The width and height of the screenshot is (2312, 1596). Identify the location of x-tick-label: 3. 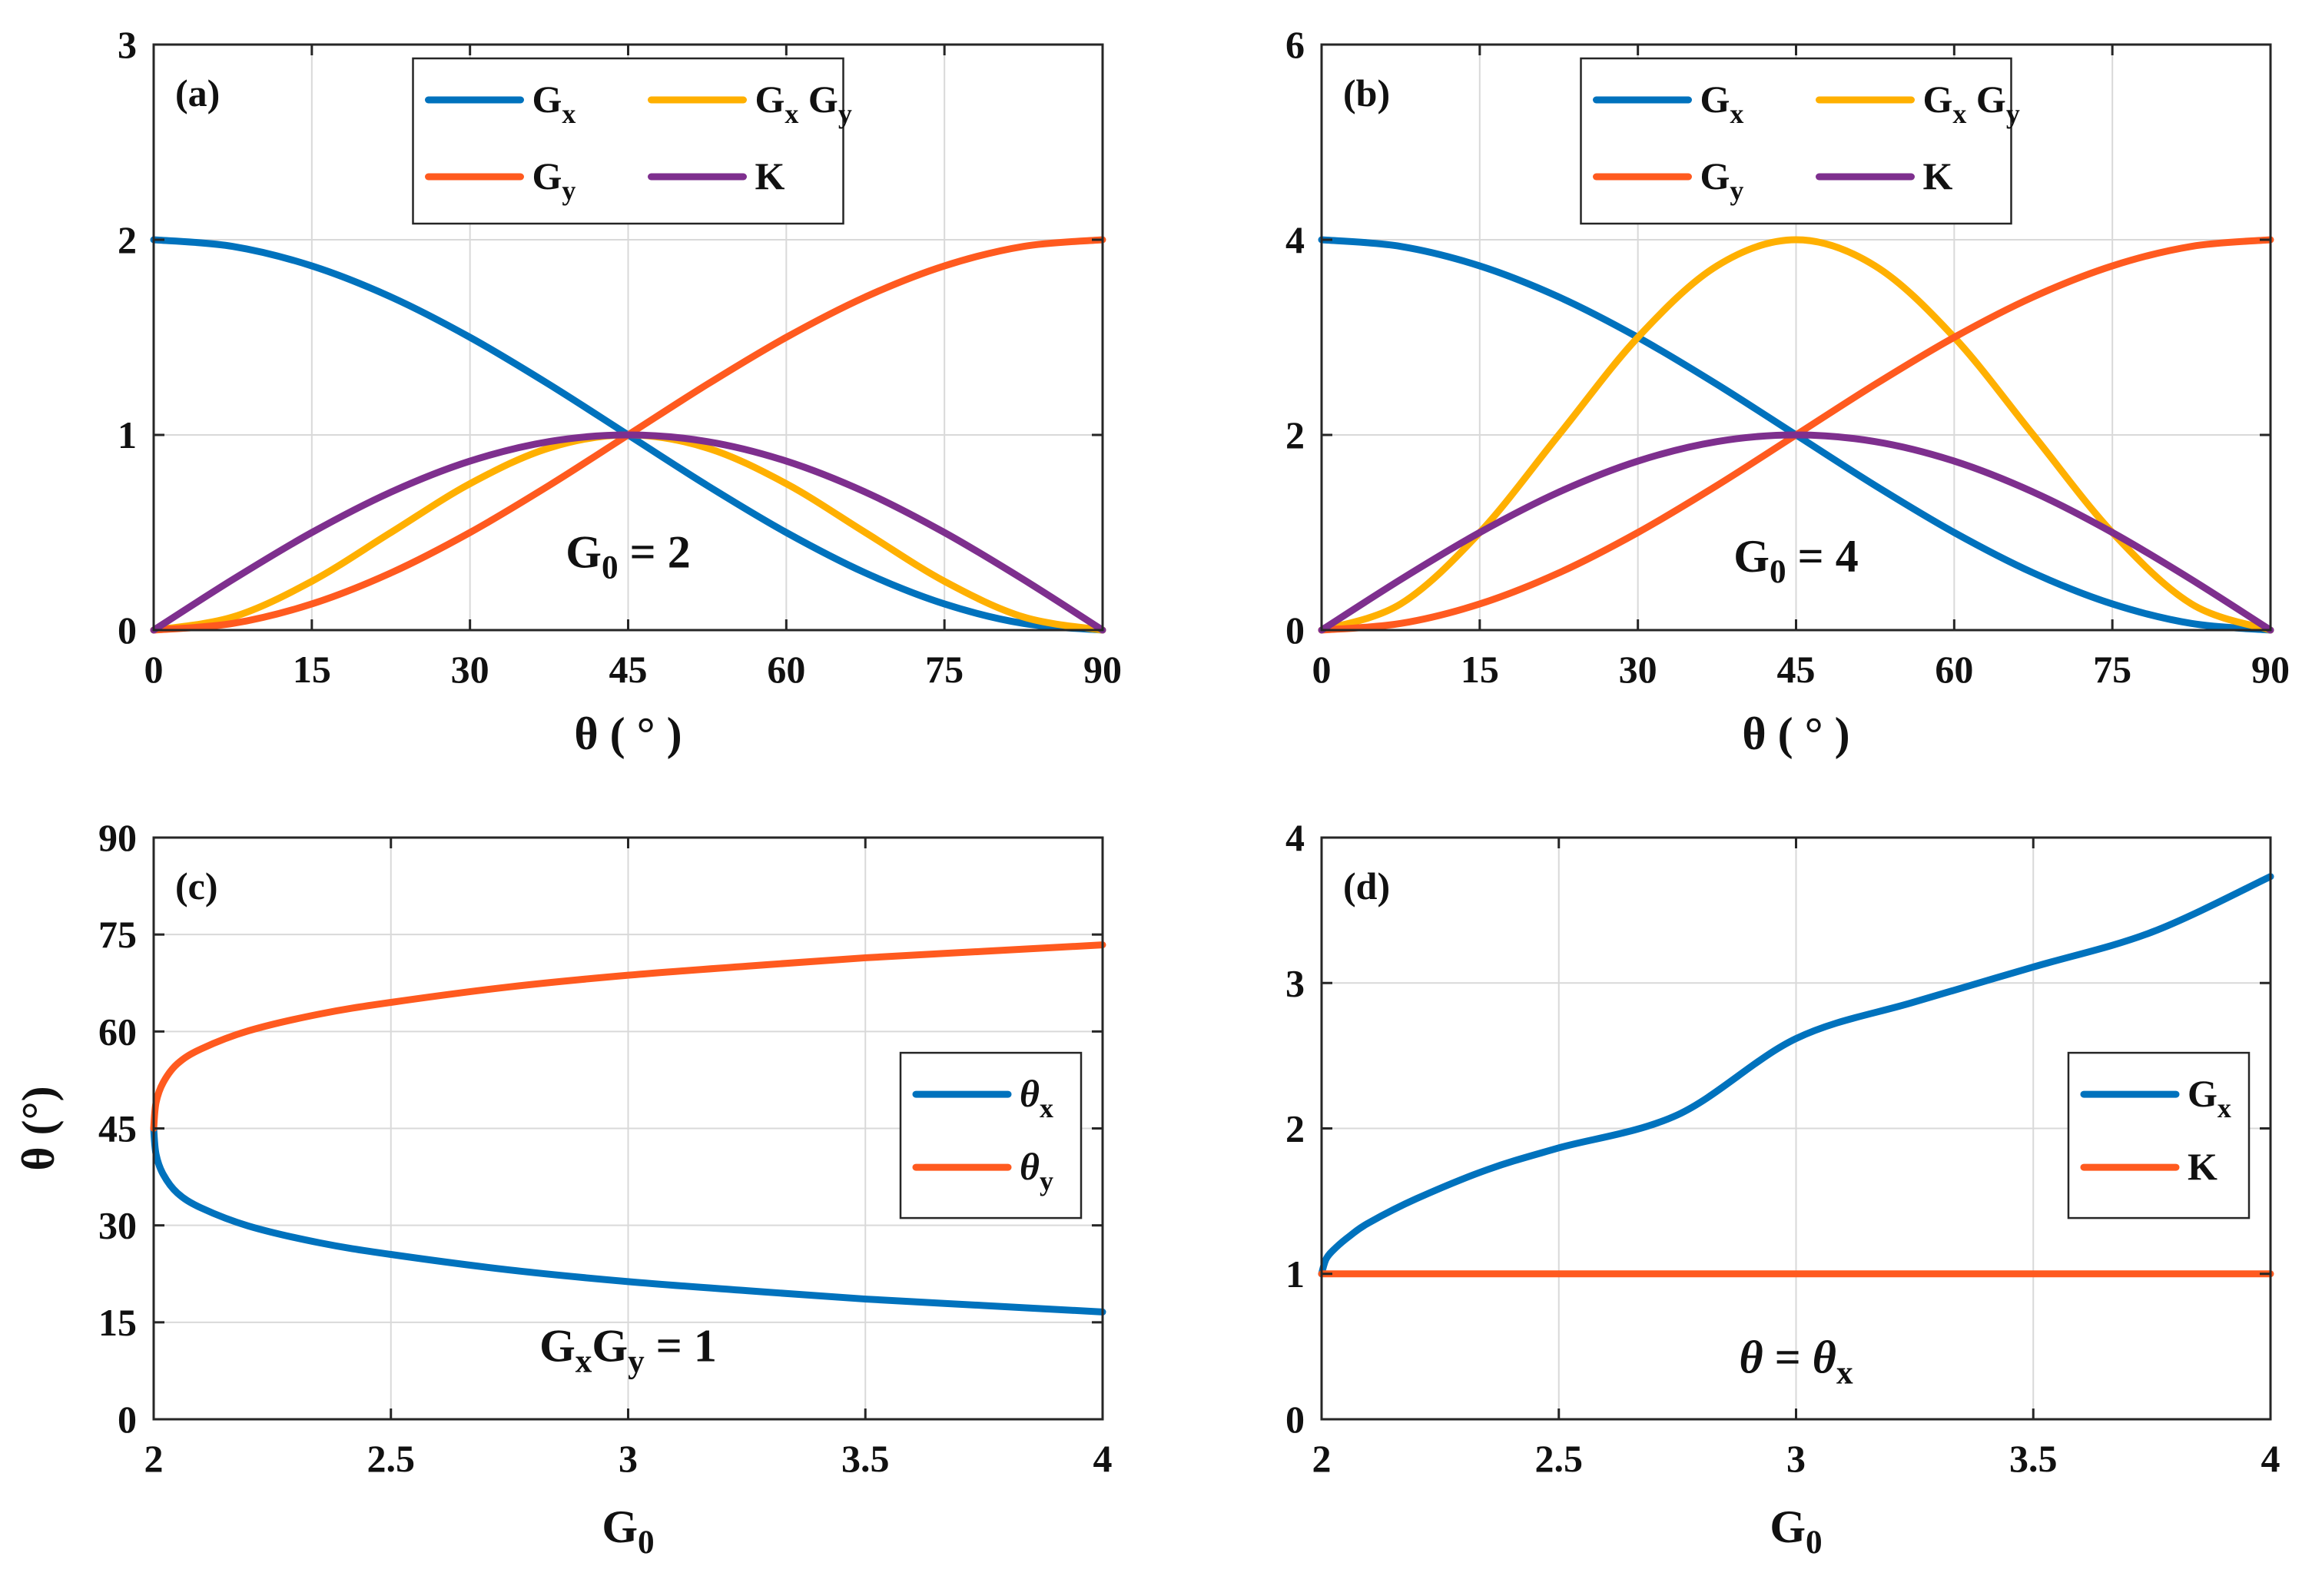
(629, 1458).